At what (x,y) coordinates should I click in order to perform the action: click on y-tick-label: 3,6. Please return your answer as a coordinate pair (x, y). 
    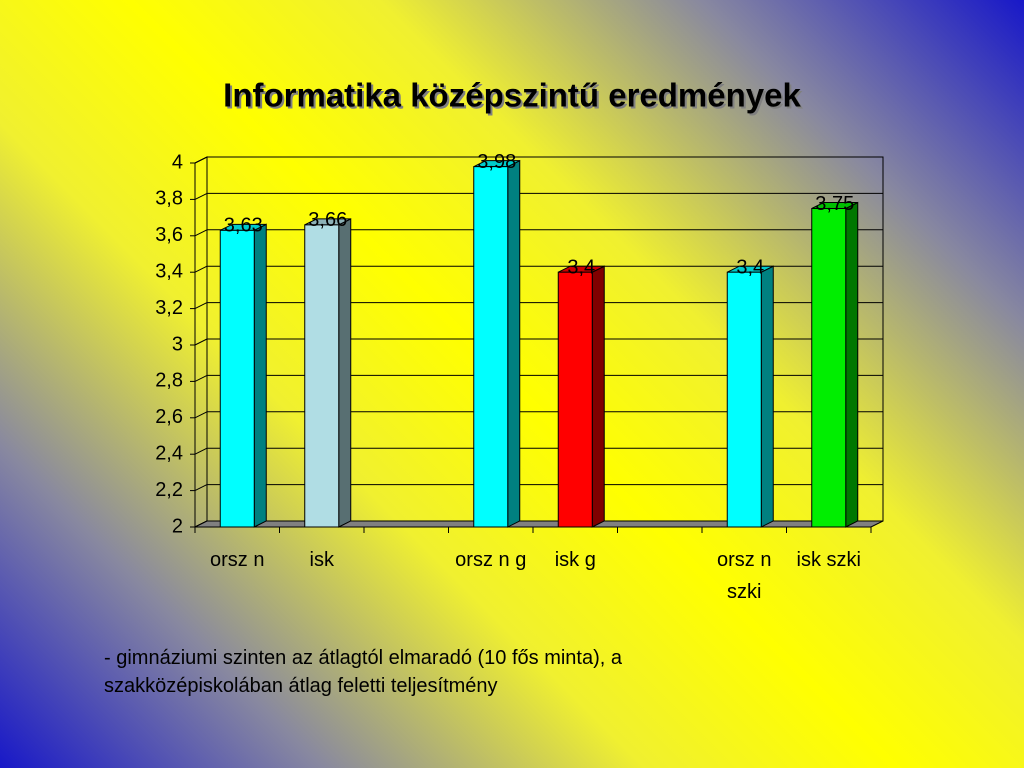
    Looking at the image, I should click on (169, 235).